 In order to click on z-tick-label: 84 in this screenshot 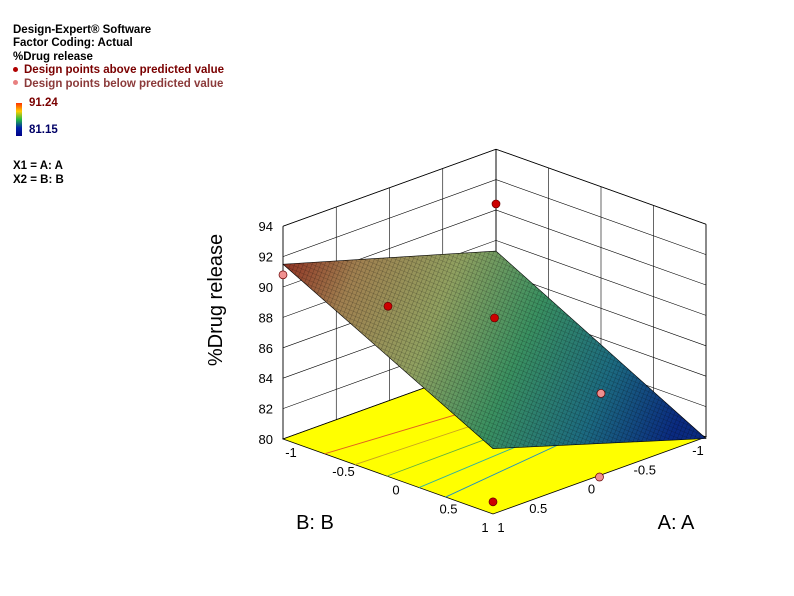, I will do `click(266, 378)`.